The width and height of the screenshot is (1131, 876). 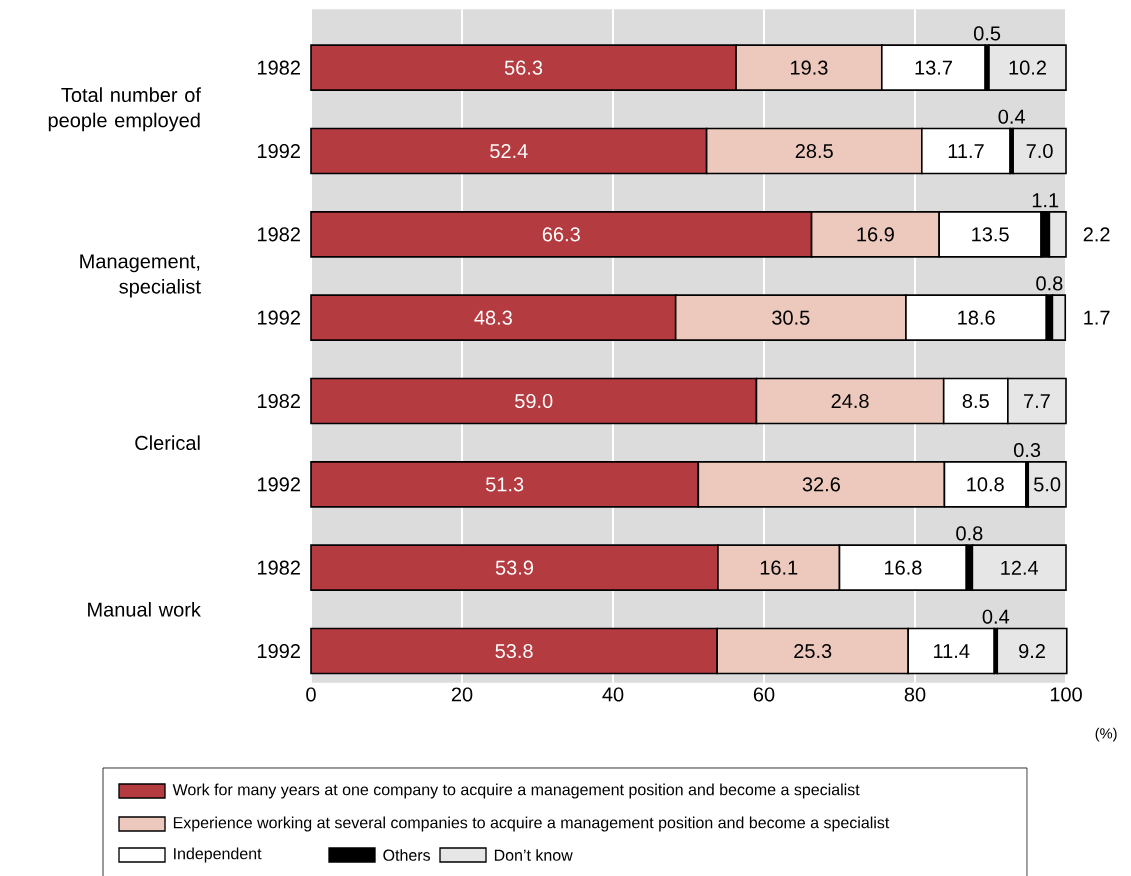 I want to click on data-label: 66.3, so click(x=561, y=234).